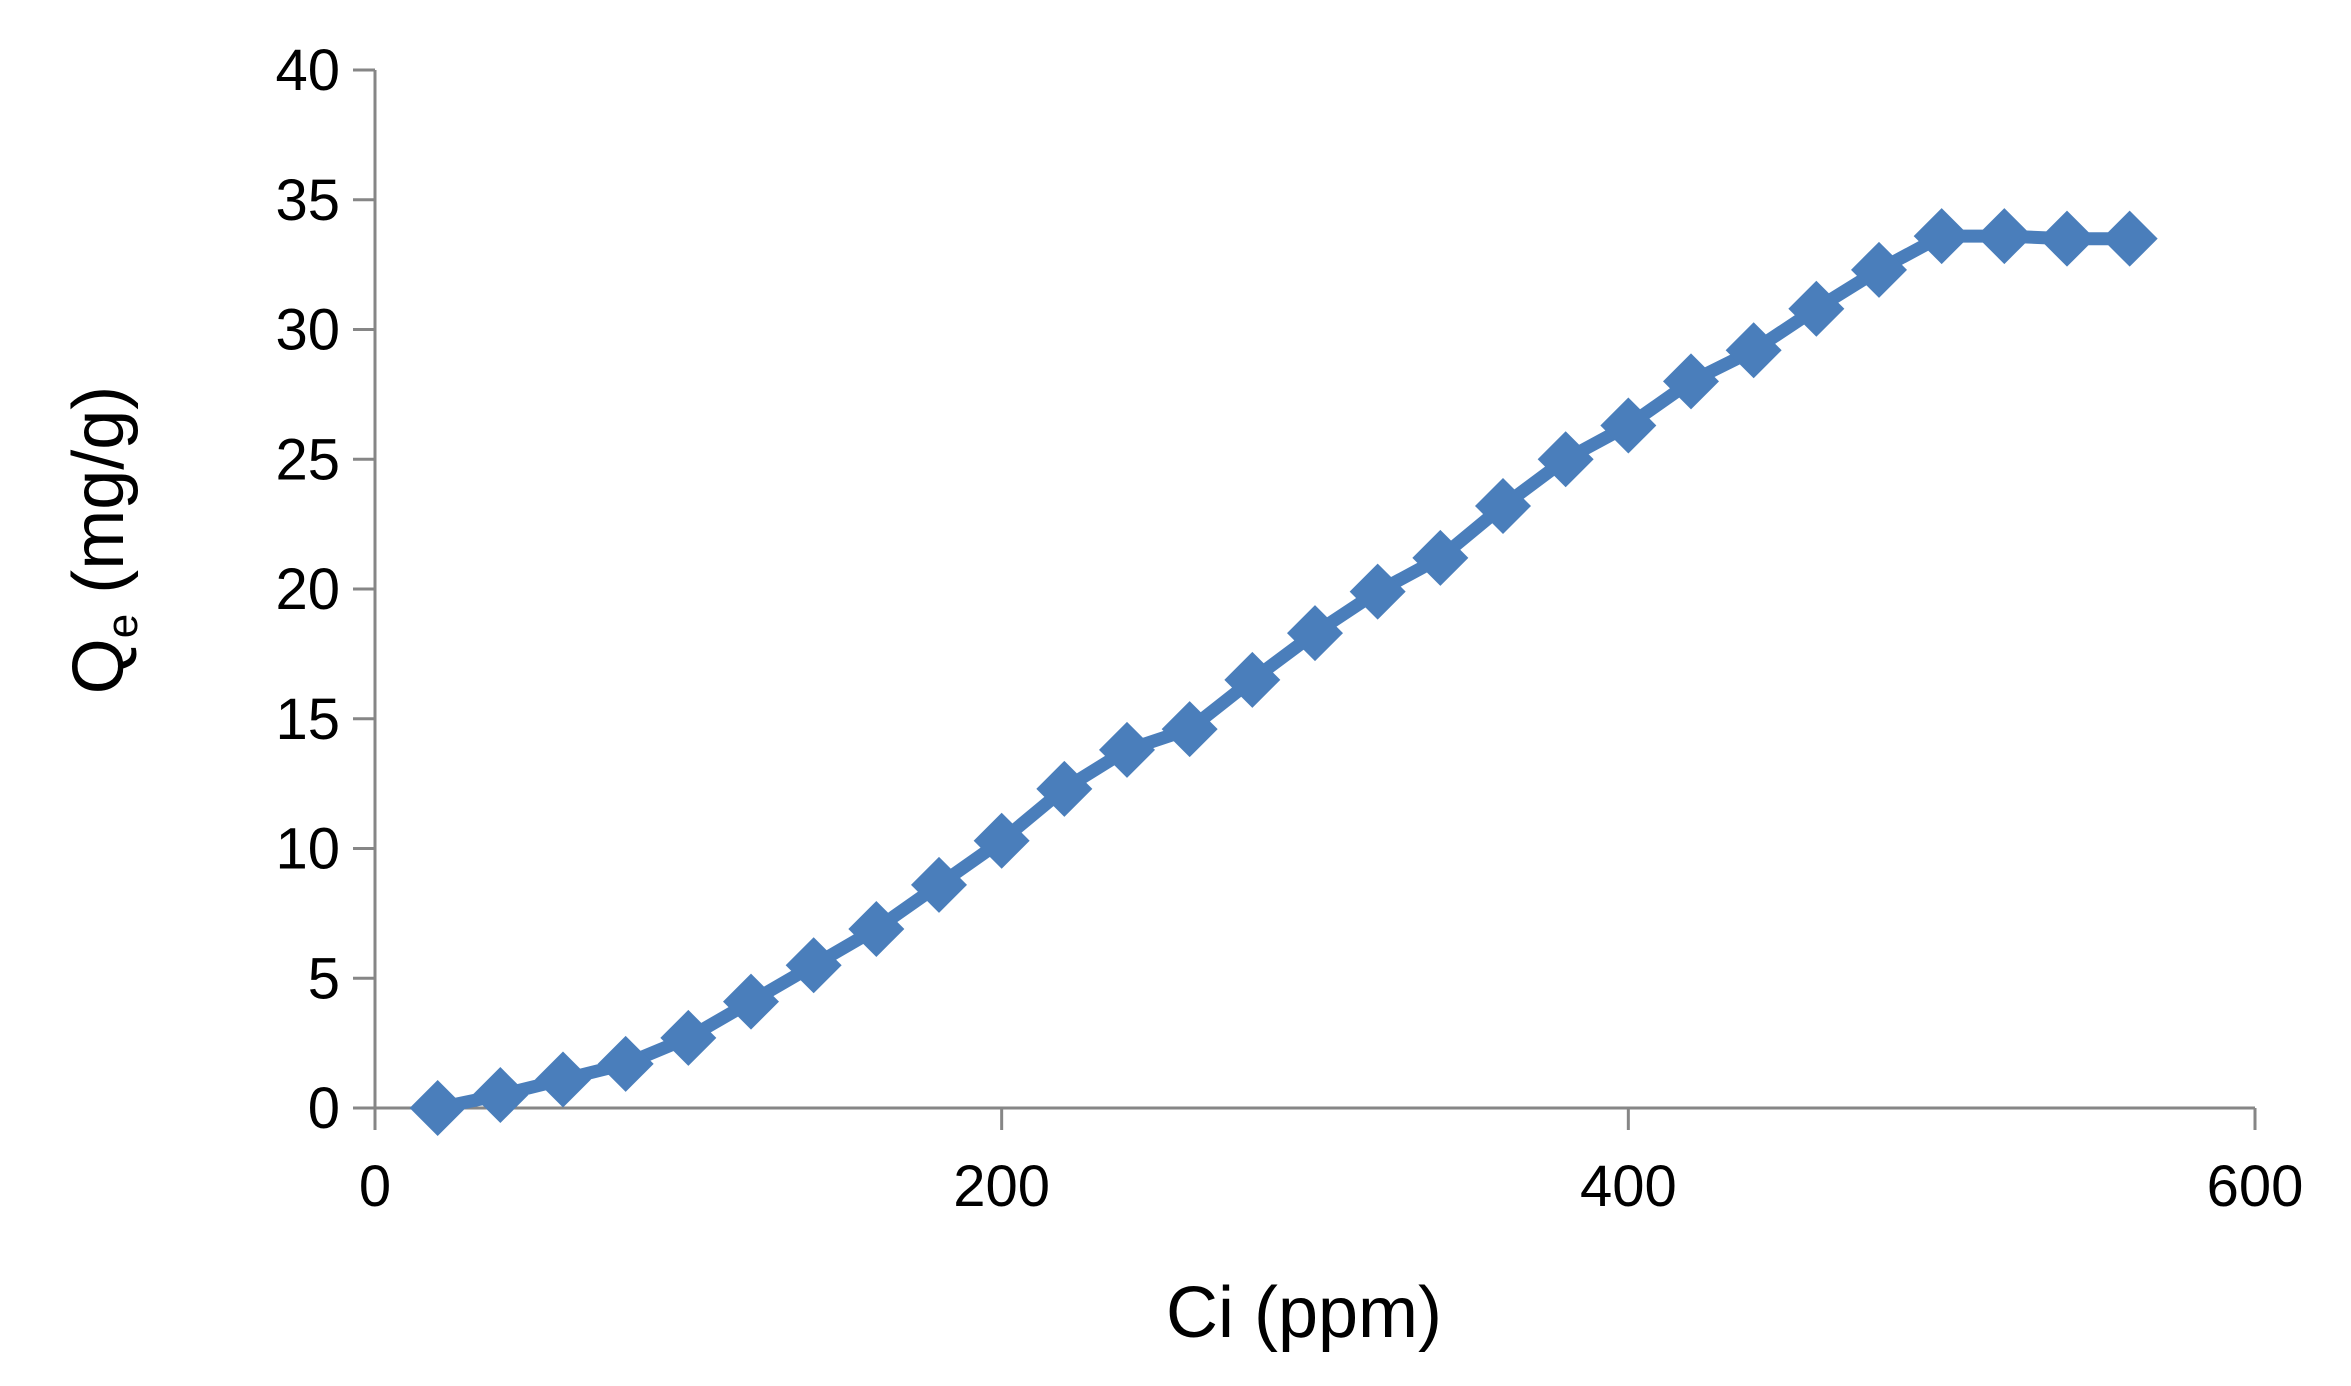 This screenshot has height=1386, width=2351. Describe the element at coordinates (1304, 1313) in the screenshot. I see `x-axis-title: Ci (ppm)` at that location.